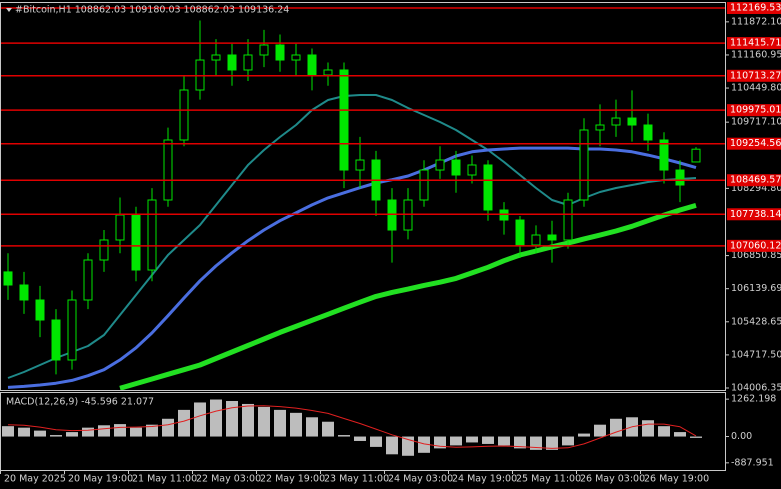  I want to click on y-tick-label: 104006.35, so click(756, 388).